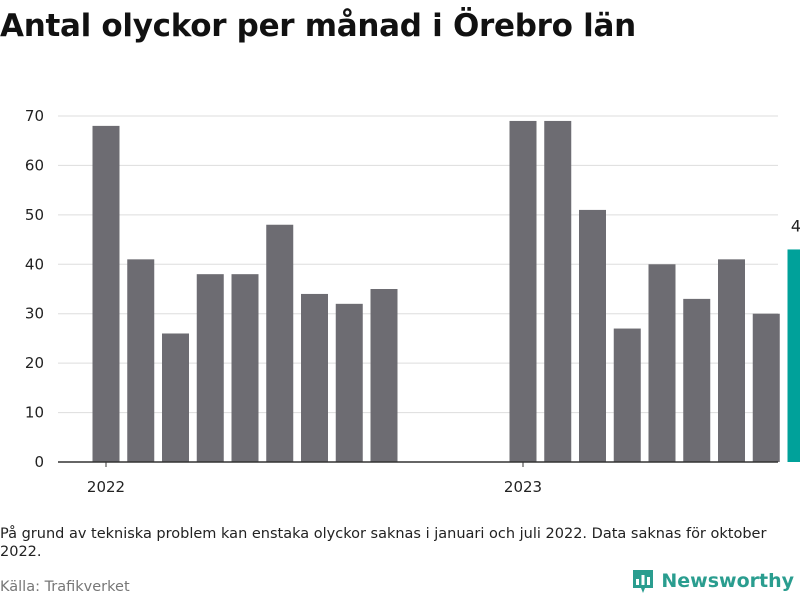  What do you see at coordinates (106, 487) in the screenshot?
I see `x-tick-label: 2022` at bounding box center [106, 487].